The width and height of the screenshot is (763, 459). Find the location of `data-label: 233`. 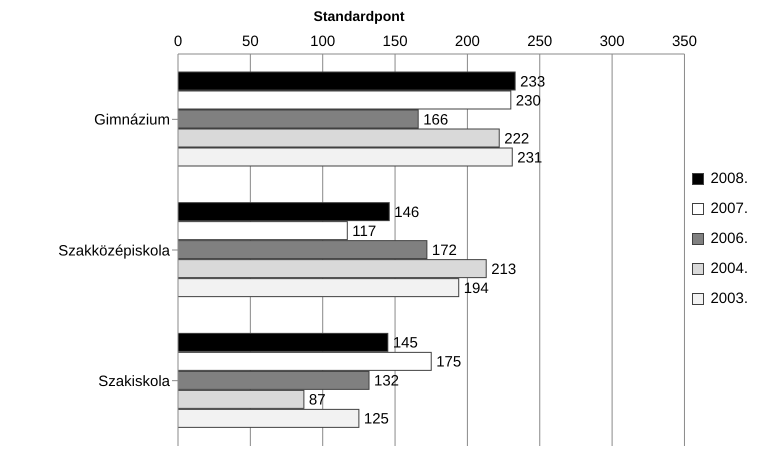

data-label: 233 is located at coordinates (533, 81).